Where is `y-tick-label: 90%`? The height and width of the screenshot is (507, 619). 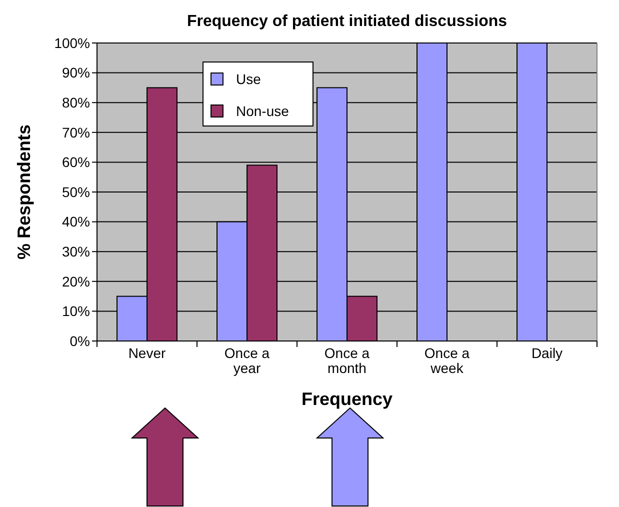
y-tick-label: 90% is located at coordinates (76, 72).